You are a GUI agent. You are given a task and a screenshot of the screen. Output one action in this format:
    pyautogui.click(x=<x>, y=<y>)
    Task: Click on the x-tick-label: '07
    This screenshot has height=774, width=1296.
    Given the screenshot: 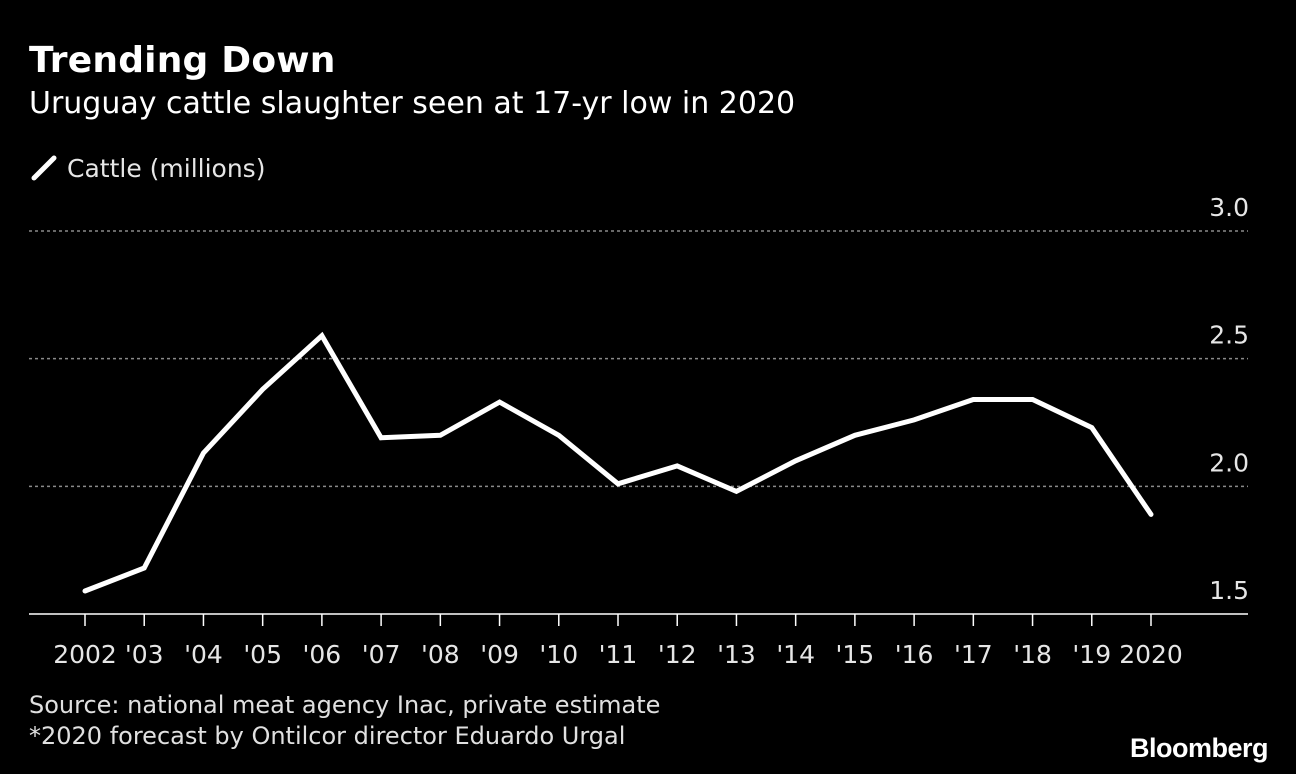 What is the action you would take?
    pyautogui.click(x=381, y=654)
    